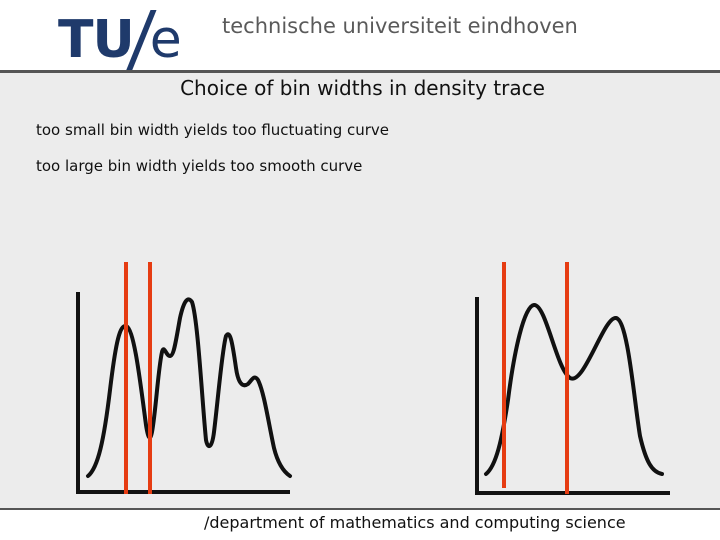 The width and height of the screenshot is (720, 540). What do you see at coordinates (360, 71) in the screenshot?
I see `header-divider` at bounding box center [360, 71].